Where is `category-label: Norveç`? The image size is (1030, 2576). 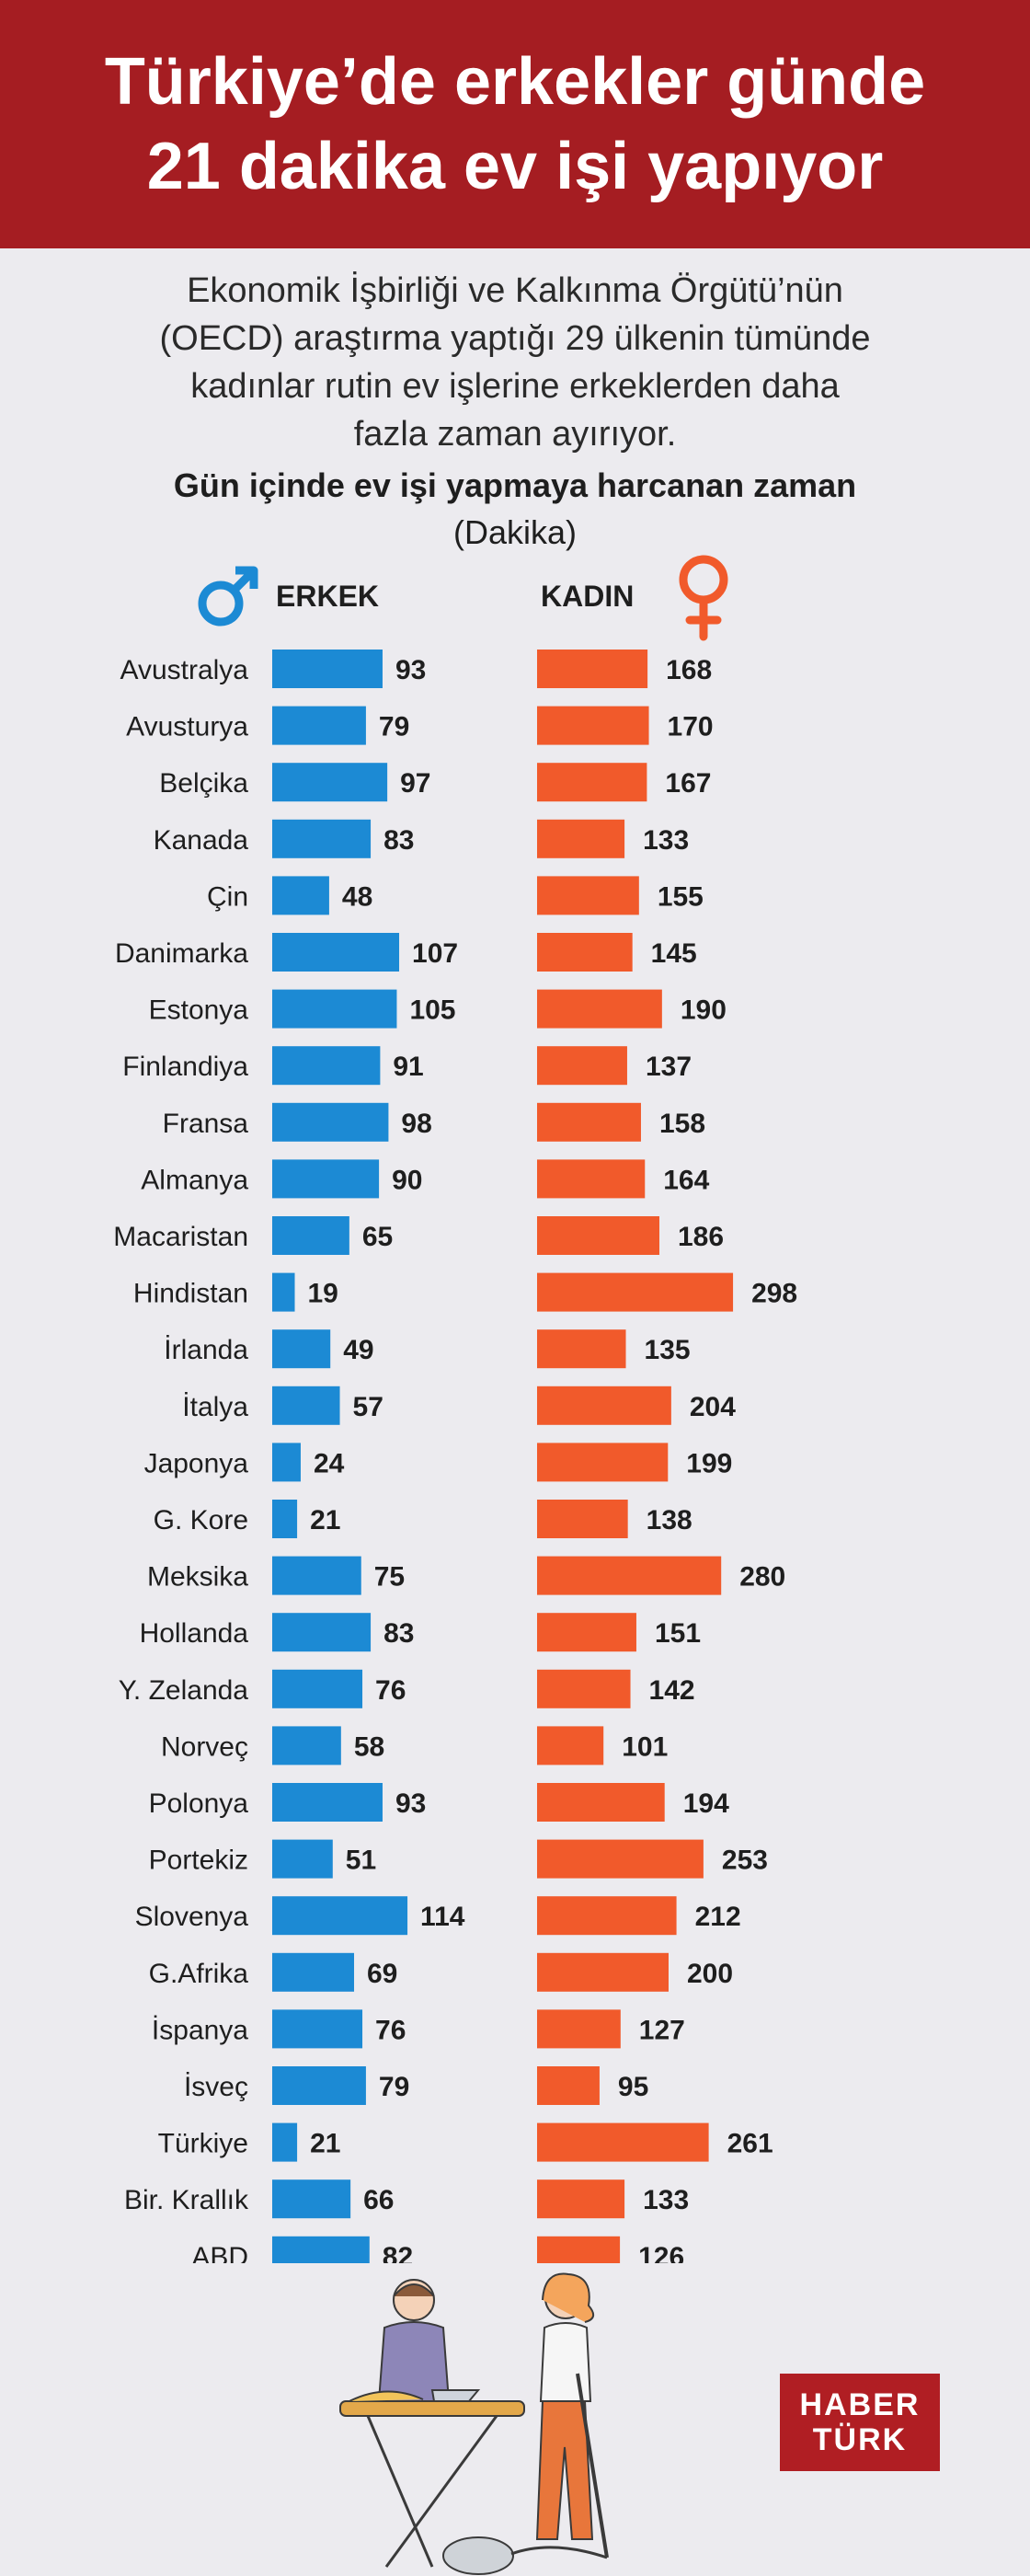
category-label: Norveç is located at coordinates (204, 1746).